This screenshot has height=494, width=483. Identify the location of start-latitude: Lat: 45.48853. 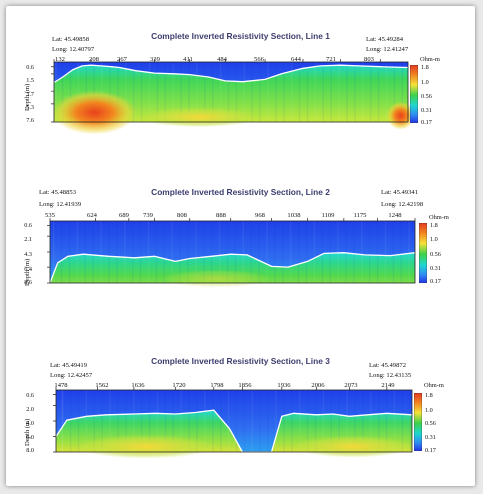
(57, 192).